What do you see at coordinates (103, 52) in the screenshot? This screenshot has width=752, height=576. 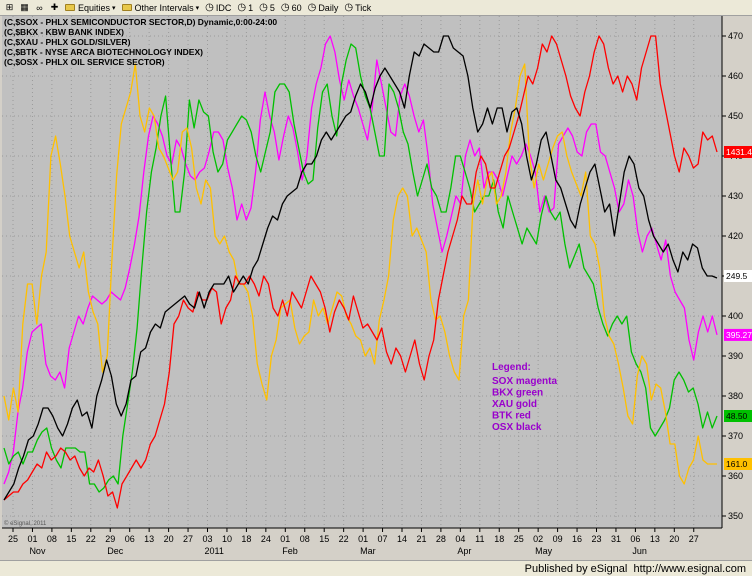 I see `chart-header-line: (C,$BTK - NYSE ARCA BIOTECHNOLOGY INDEX)` at bounding box center [103, 52].